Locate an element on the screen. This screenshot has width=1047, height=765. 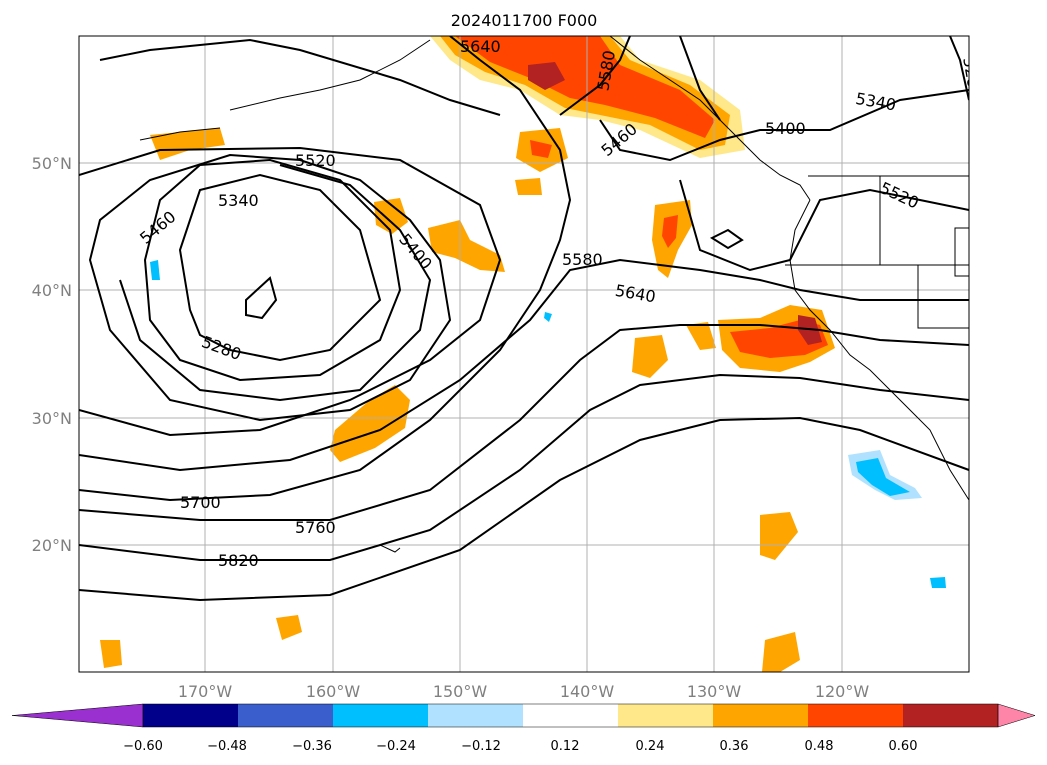
contour-label: 5700 is located at coordinates (200, 502).